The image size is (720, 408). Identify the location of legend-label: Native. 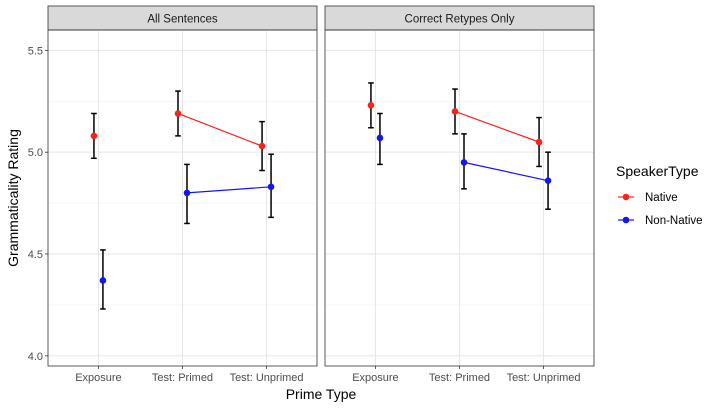
(661, 198).